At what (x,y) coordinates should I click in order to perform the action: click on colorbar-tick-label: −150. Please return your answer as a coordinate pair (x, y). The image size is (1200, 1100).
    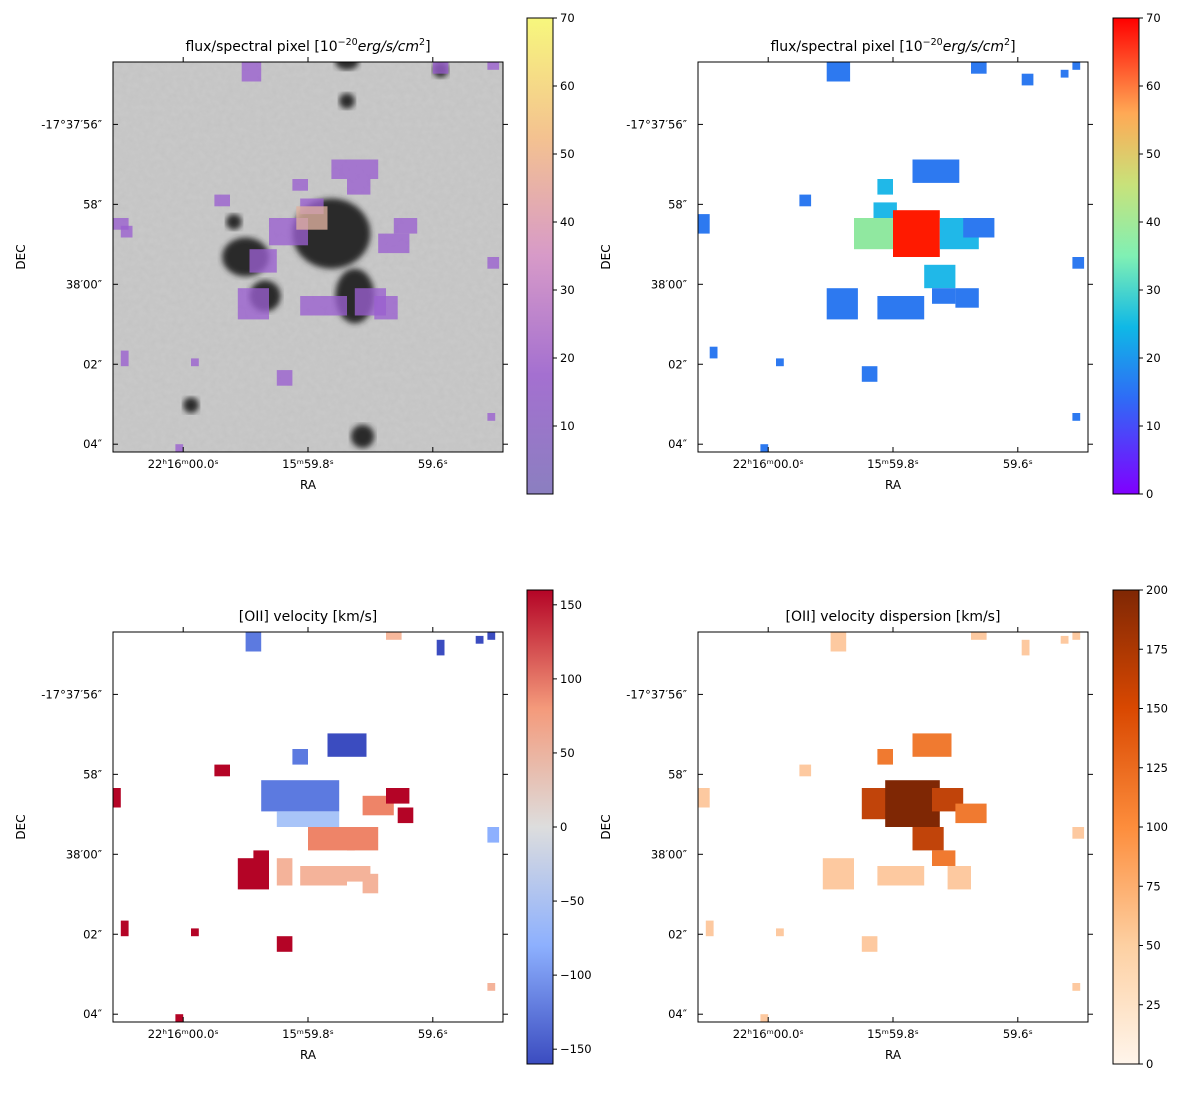
    Looking at the image, I should click on (576, 1049).